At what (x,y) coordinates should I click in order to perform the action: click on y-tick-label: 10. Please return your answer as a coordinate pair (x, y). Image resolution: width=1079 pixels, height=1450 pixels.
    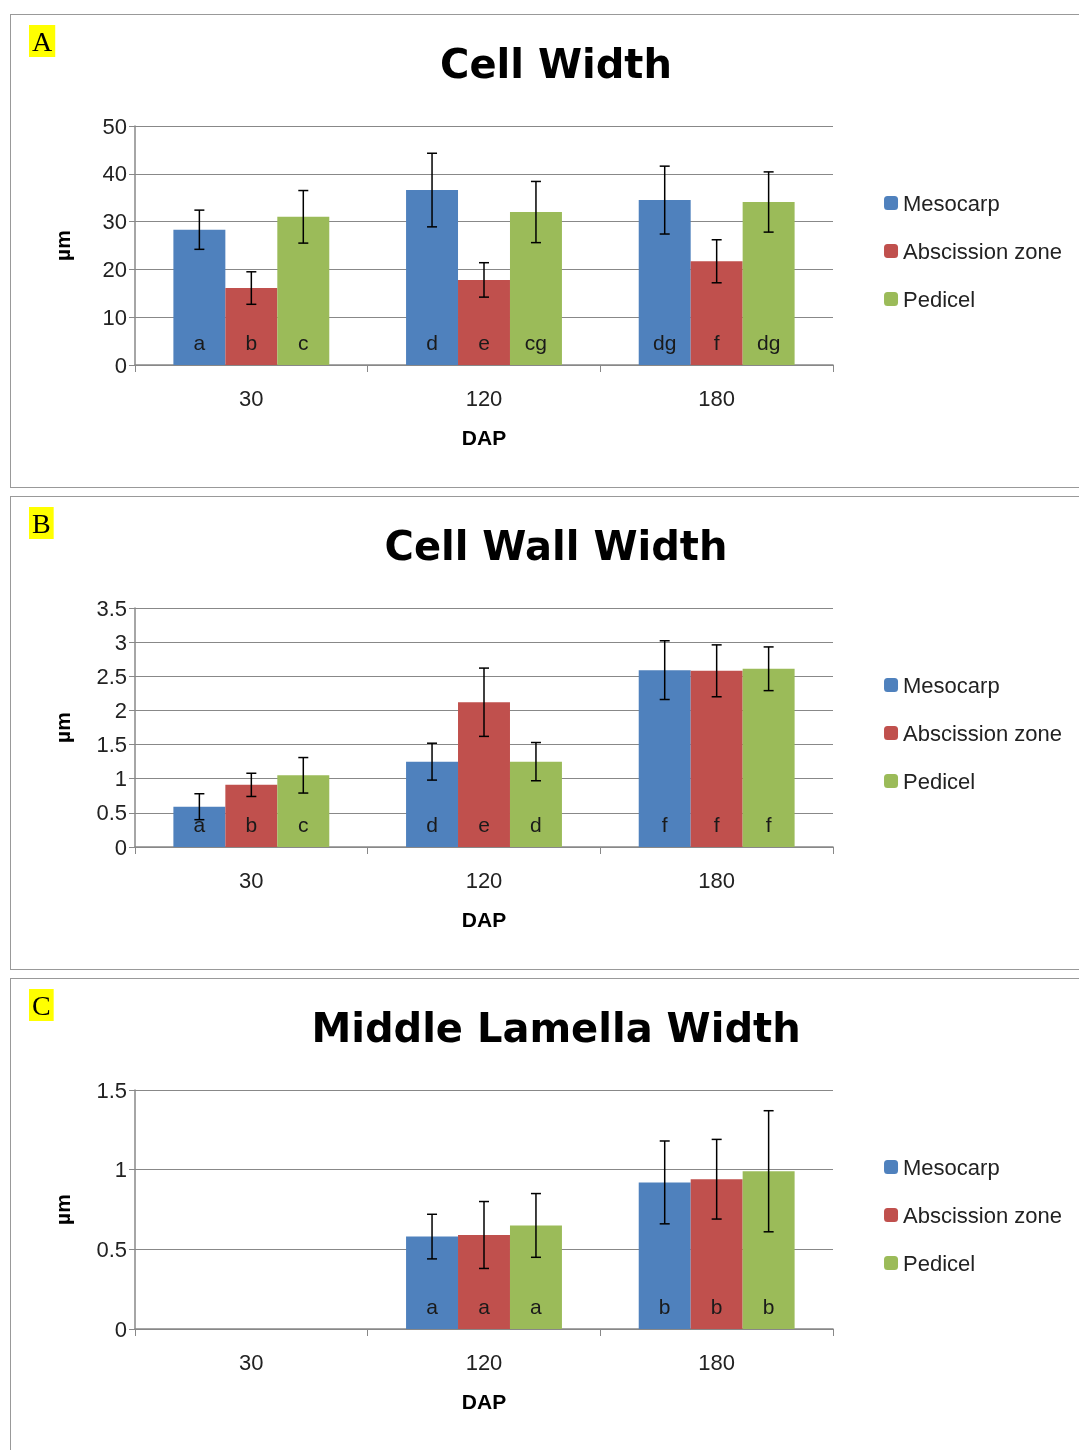
    Looking at the image, I should click on (114, 317).